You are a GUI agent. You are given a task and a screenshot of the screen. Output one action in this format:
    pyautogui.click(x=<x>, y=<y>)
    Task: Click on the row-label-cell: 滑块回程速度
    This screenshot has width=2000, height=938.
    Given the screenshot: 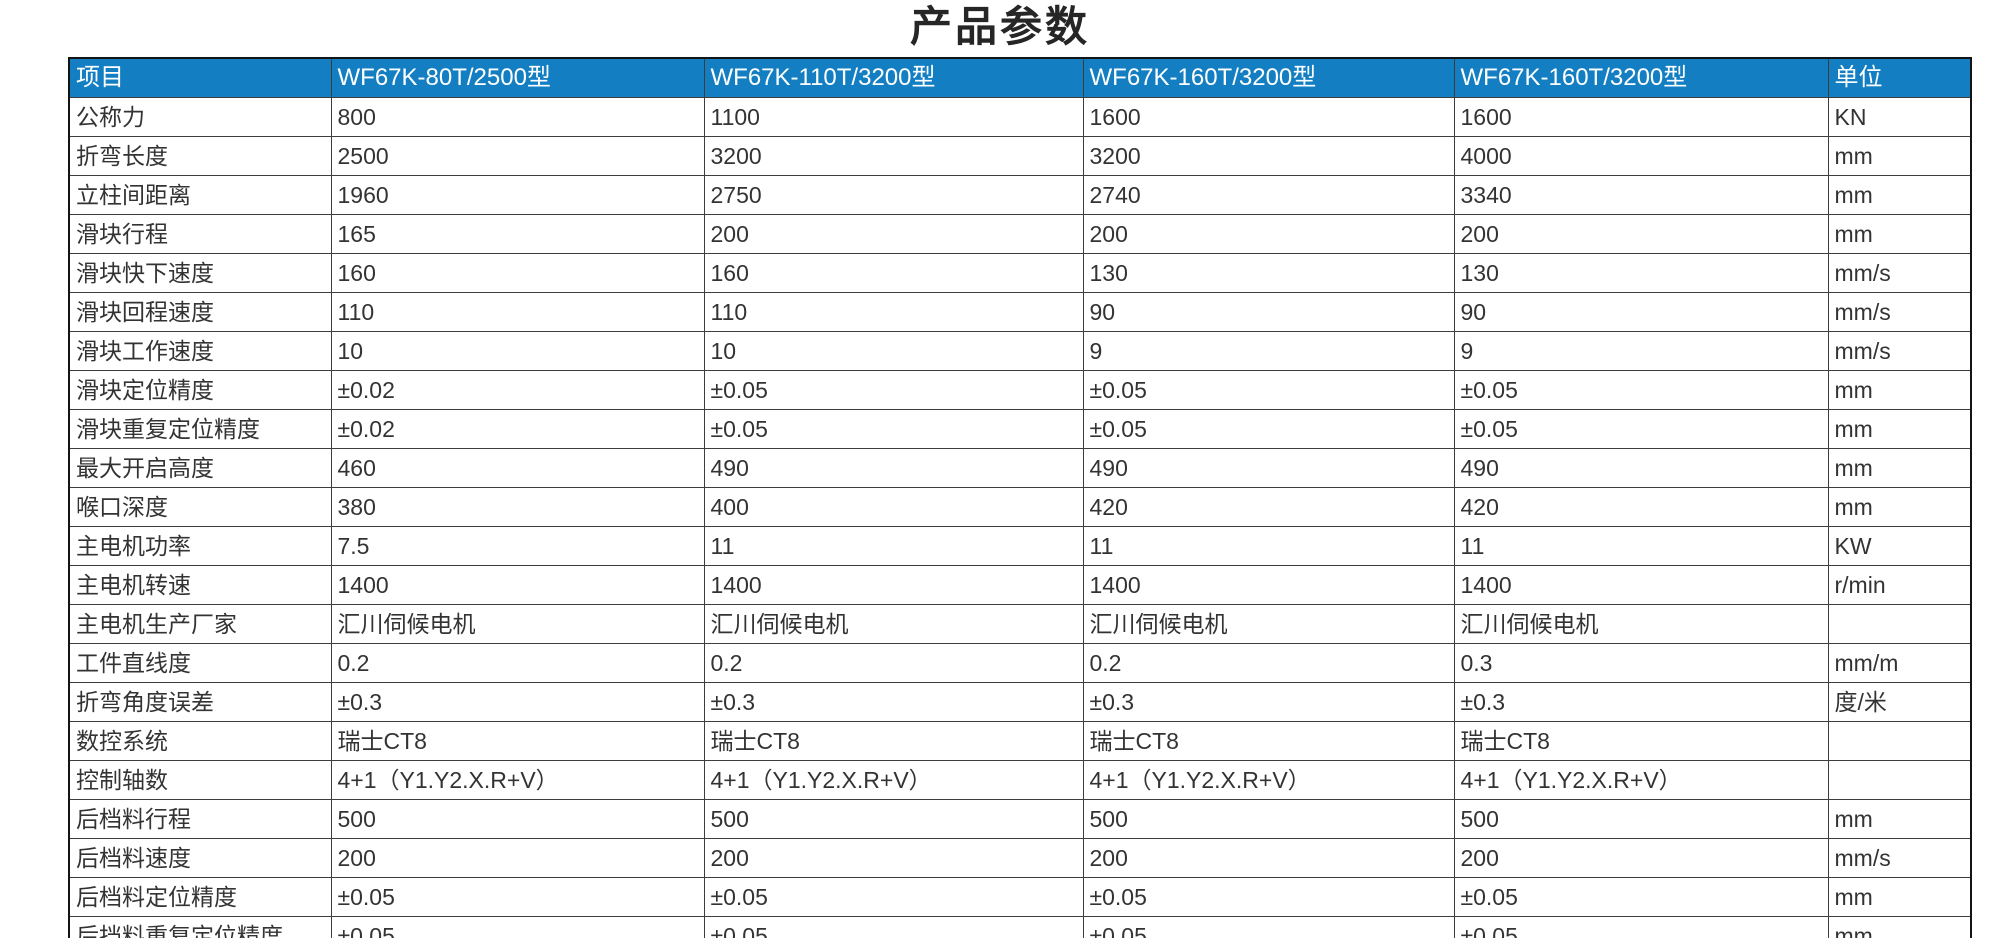 What is the action you would take?
    pyautogui.click(x=200, y=312)
    